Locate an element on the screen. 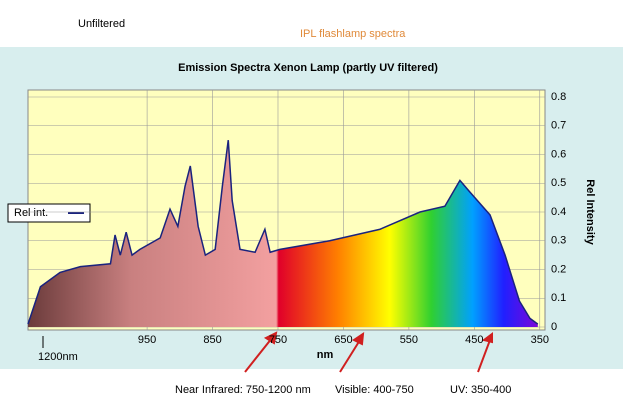 The image size is (623, 416). y-tick-label: 0 is located at coordinates (554, 327).